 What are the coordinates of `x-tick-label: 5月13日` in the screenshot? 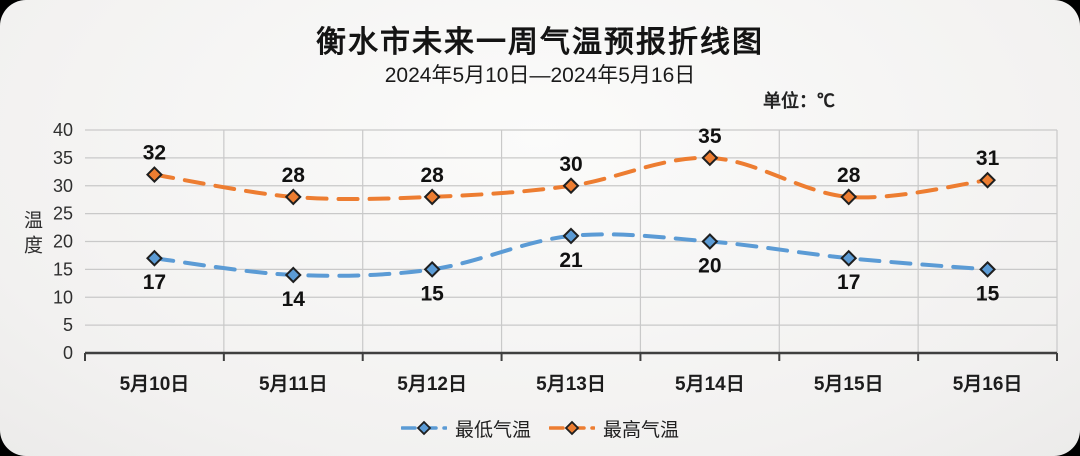 It's located at (571, 384).